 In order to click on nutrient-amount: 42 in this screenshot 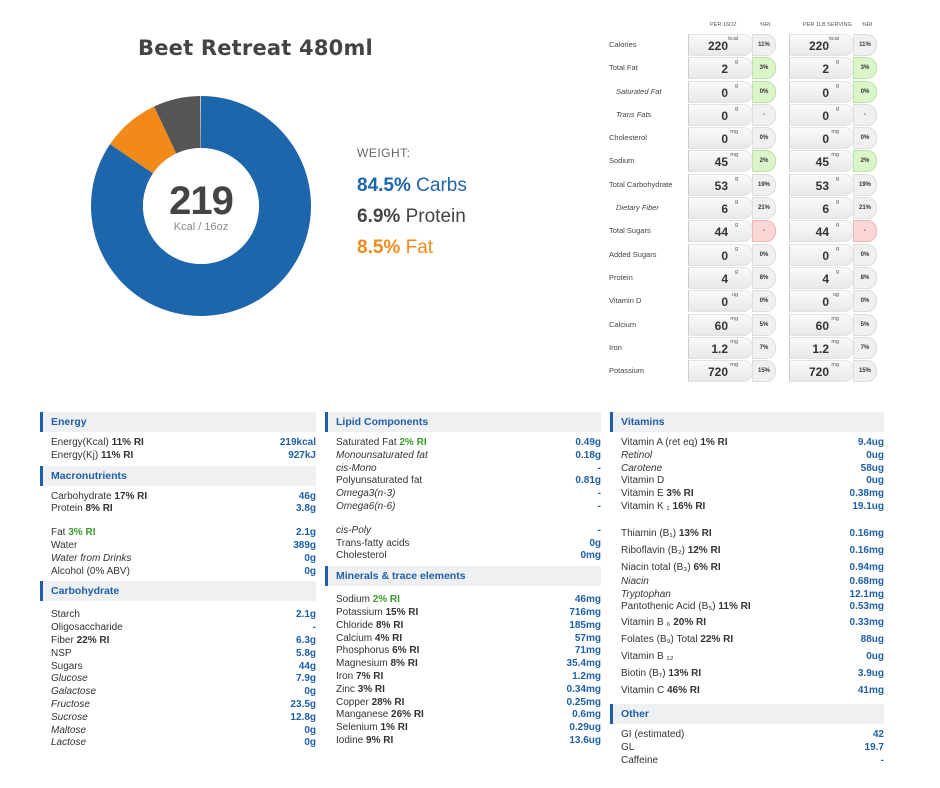, I will do `click(878, 735)`.